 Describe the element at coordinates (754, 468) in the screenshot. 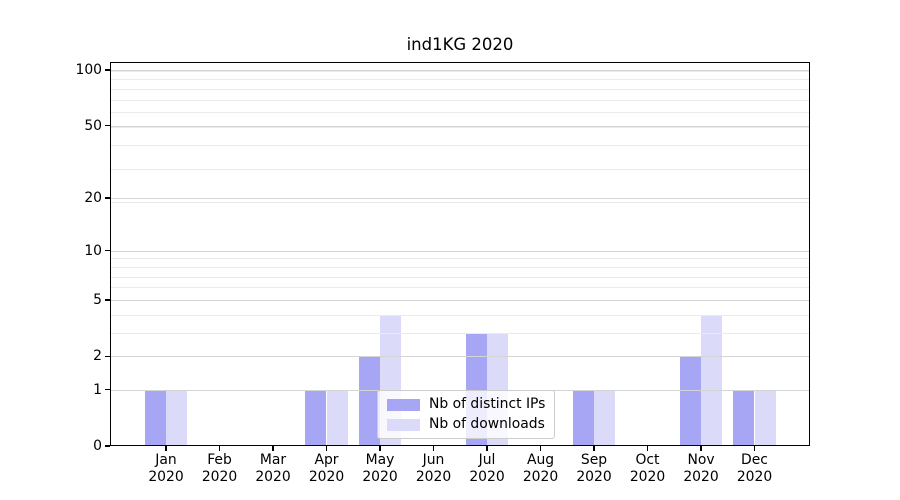

I see `x-tick-label-dec-2020: Dec 2020` at that location.